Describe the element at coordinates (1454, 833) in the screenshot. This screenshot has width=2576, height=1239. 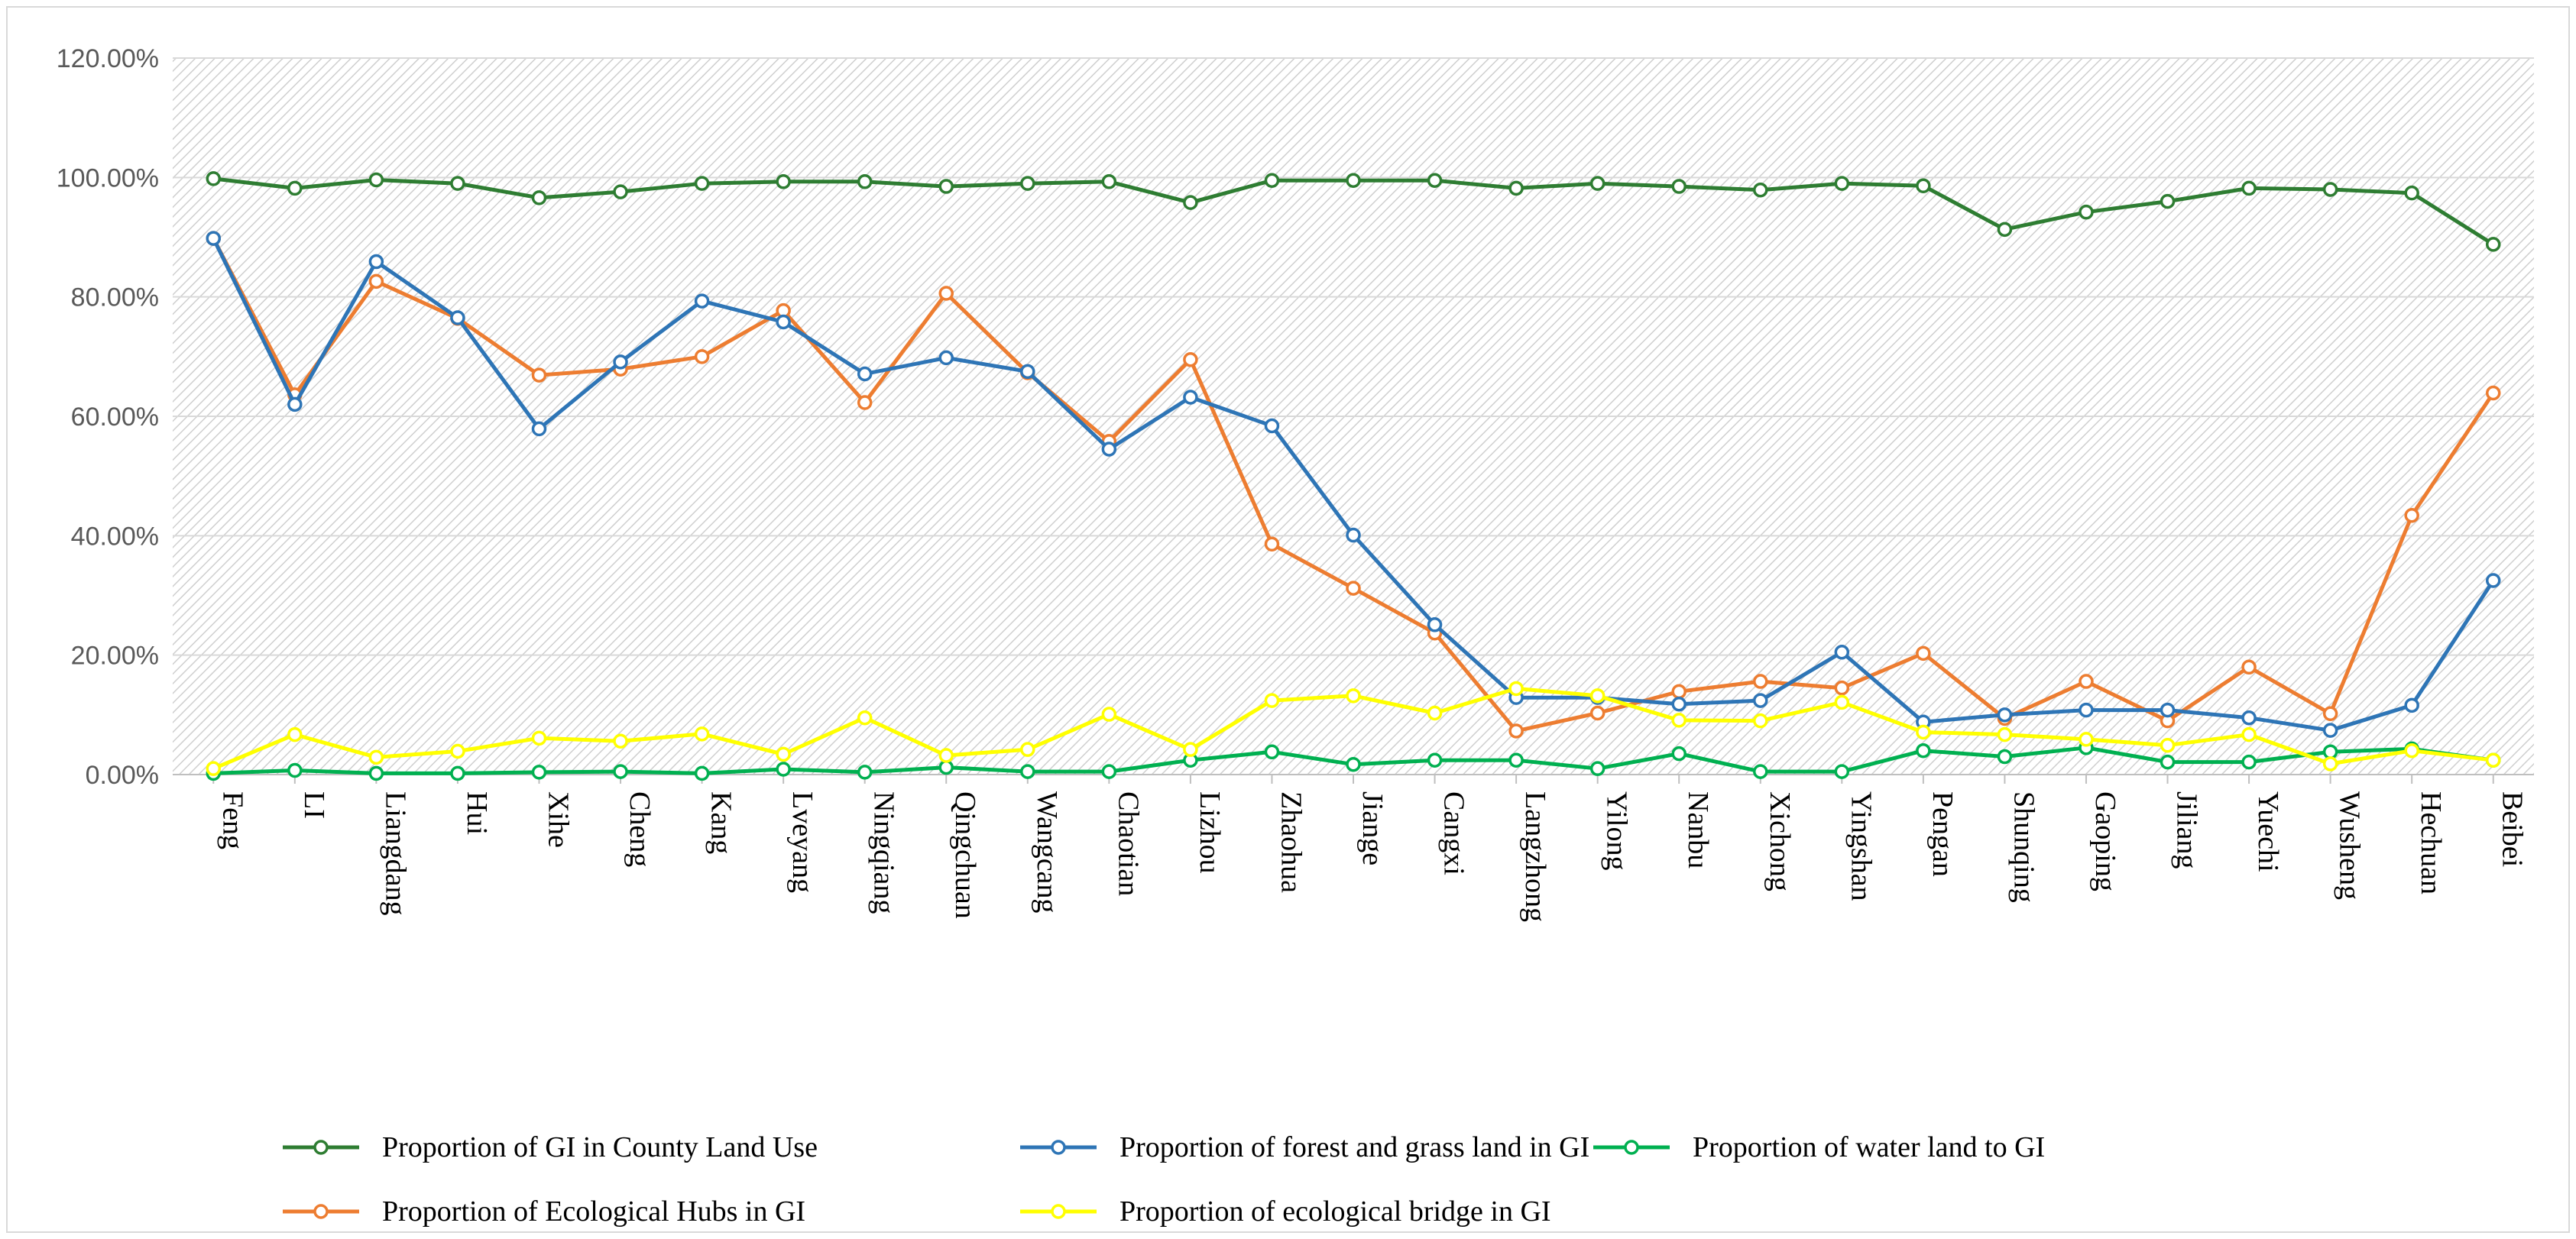
I see `x-tick-label: Cangxi` at that location.